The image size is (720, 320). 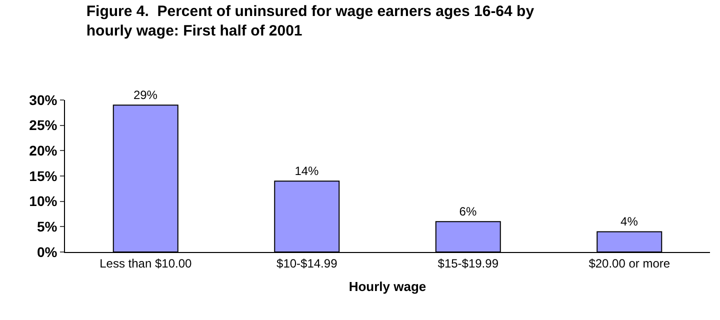 What do you see at coordinates (629, 263) in the screenshot?
I see `x-tick-label: $20.00 or more` at bounding box center [629, 263].